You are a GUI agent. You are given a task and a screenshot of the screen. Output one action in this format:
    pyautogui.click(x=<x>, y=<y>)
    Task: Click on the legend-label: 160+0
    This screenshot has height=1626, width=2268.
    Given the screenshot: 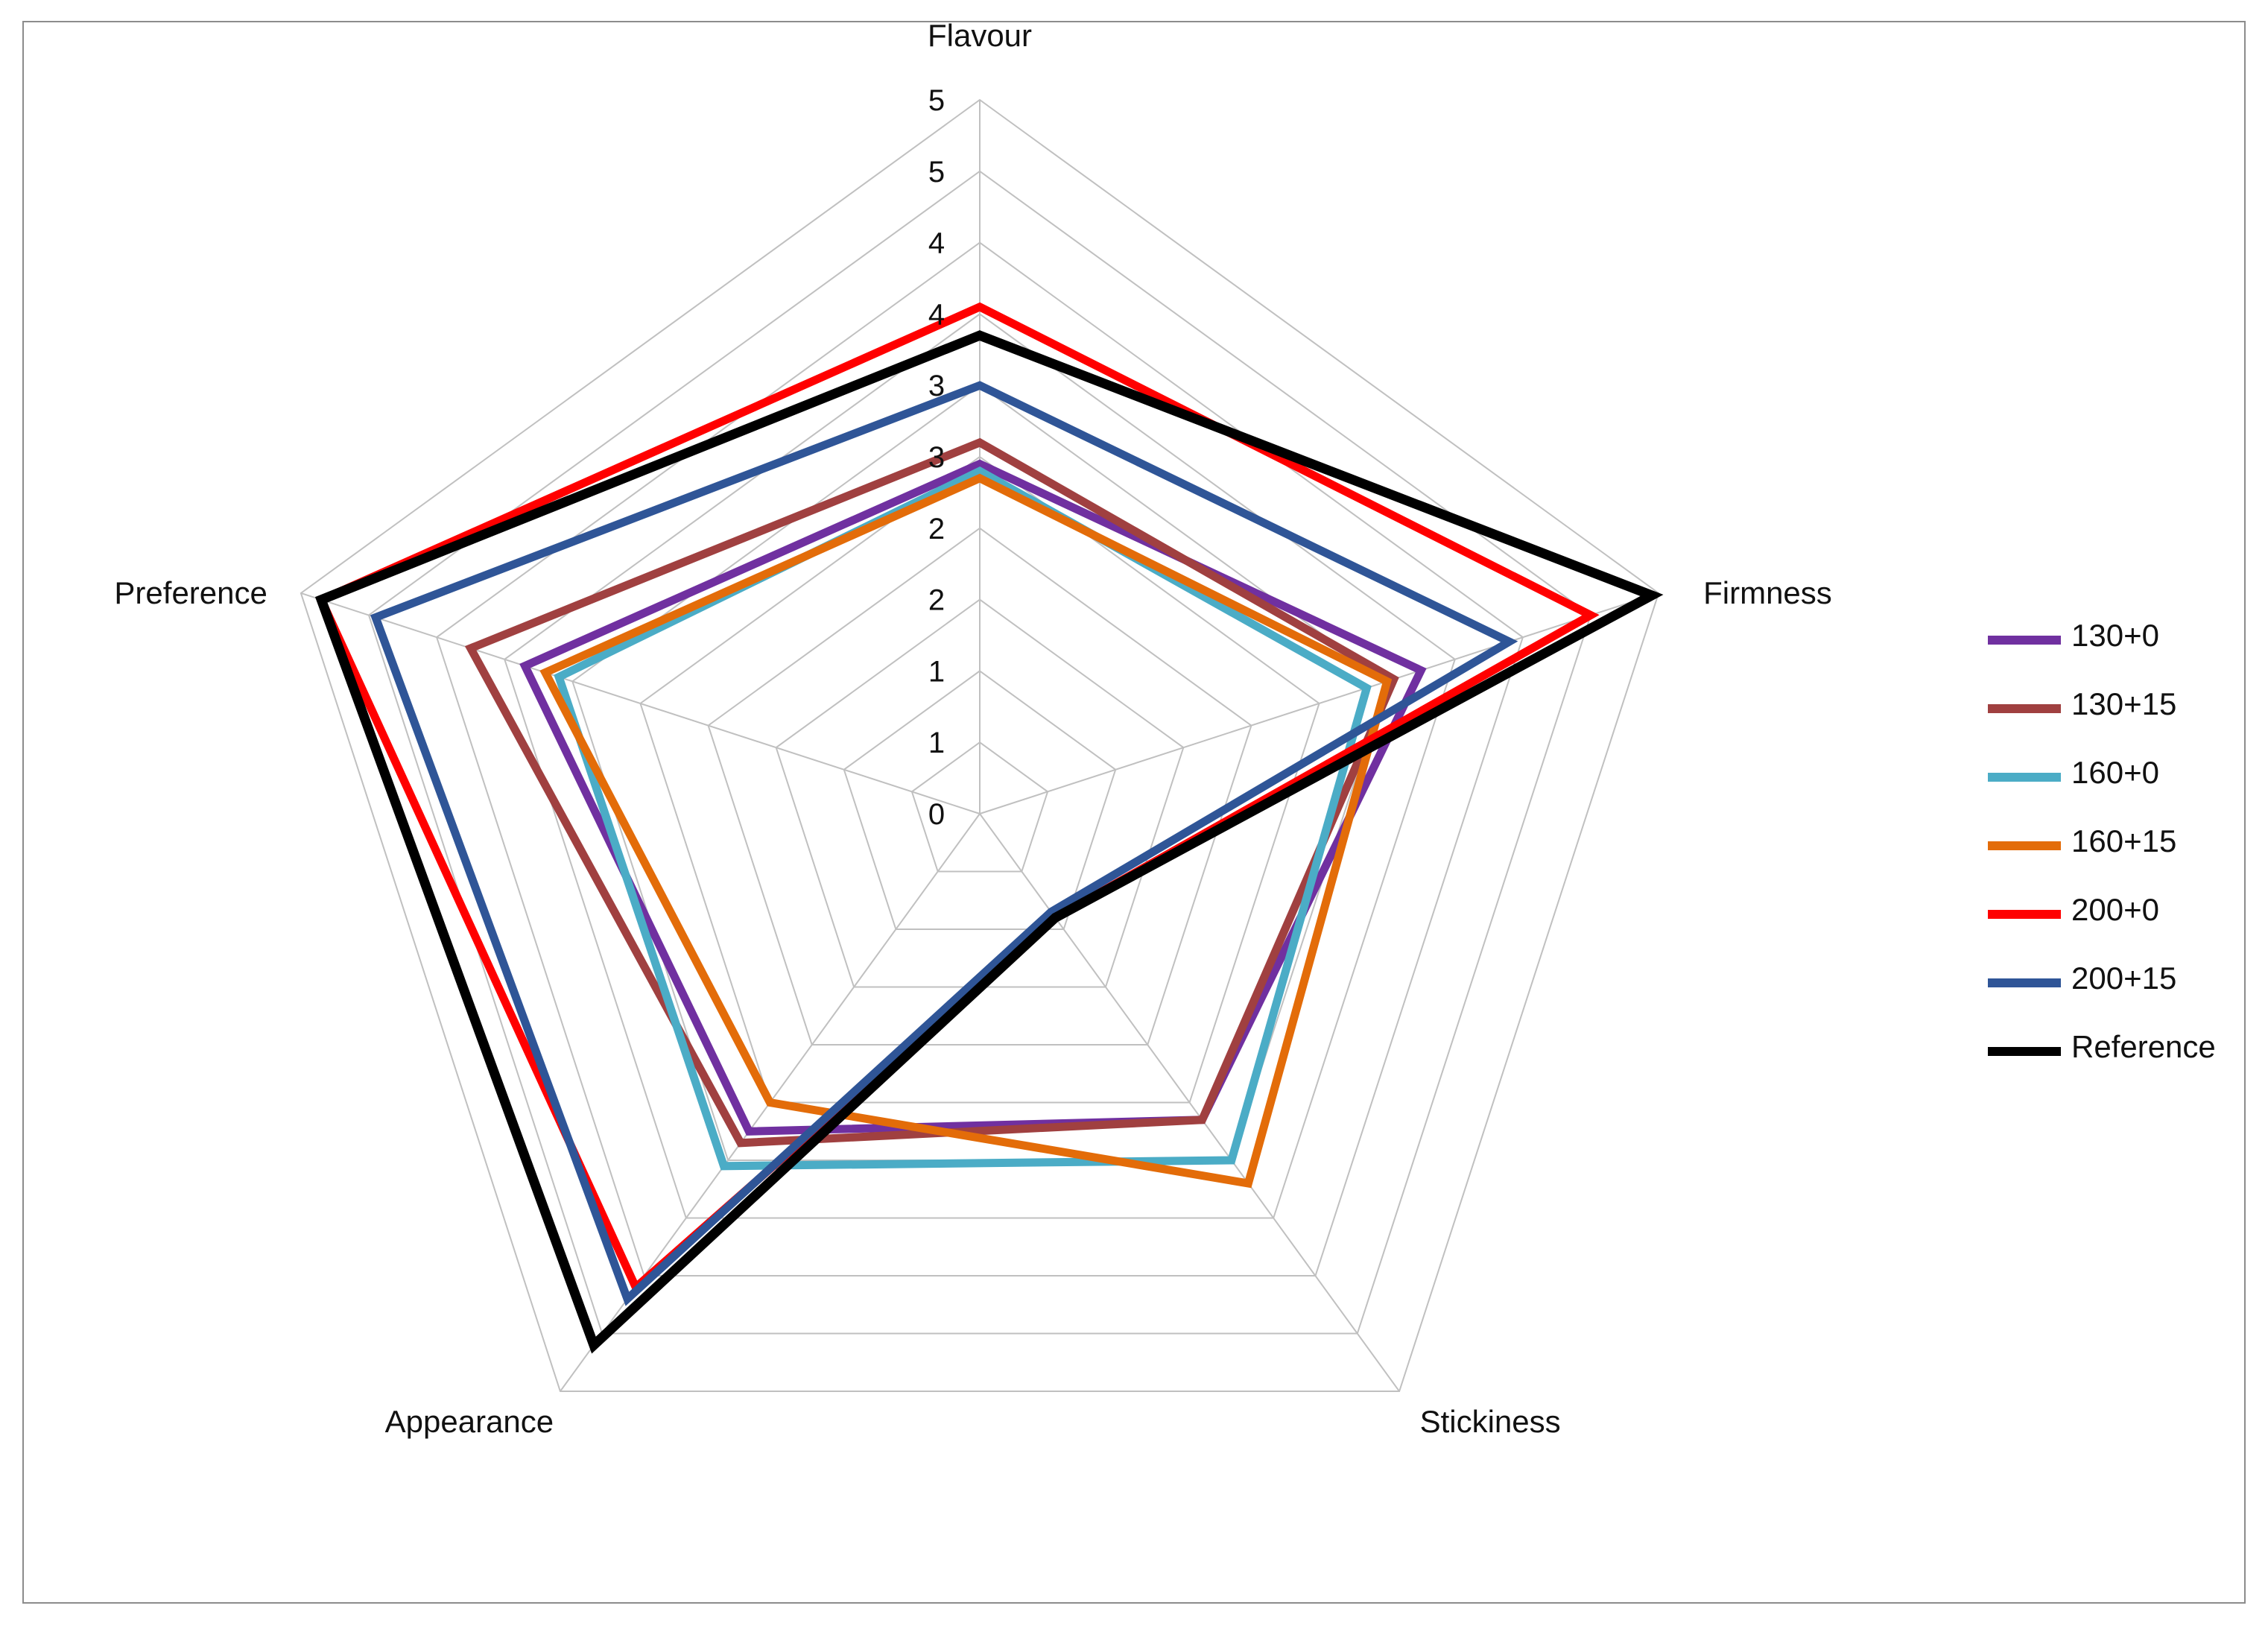 What is the action you would take?
    pyautogui.click(x=2115, y=772)
    